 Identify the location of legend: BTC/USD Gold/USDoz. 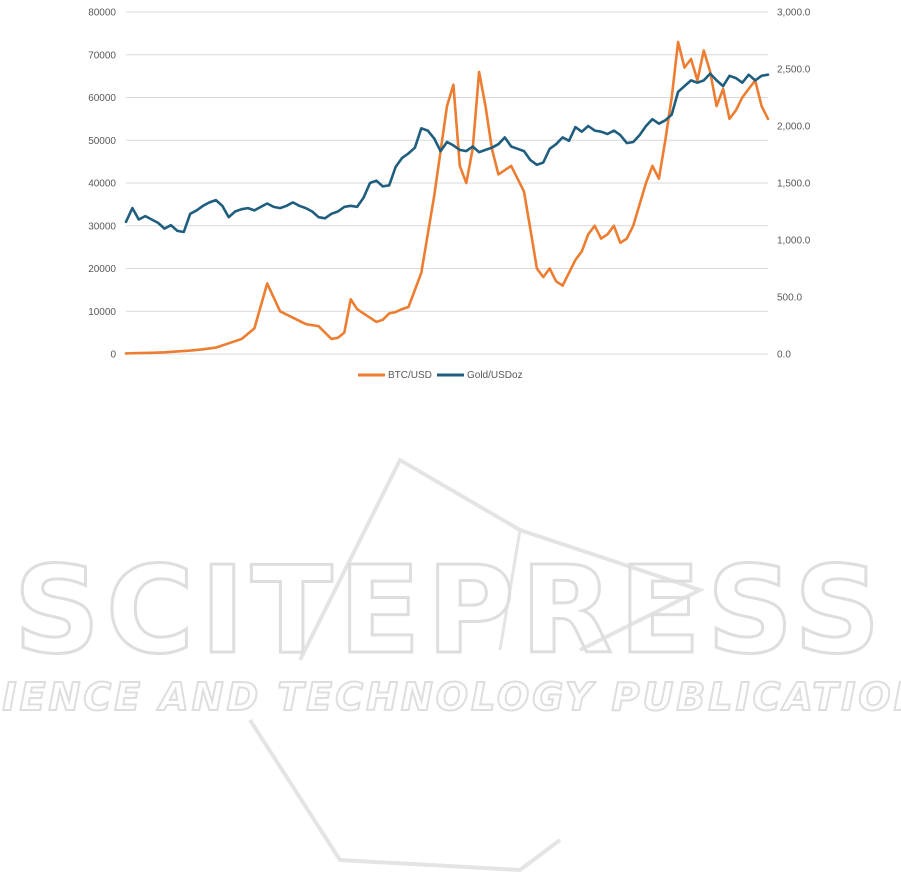
(440, 375).